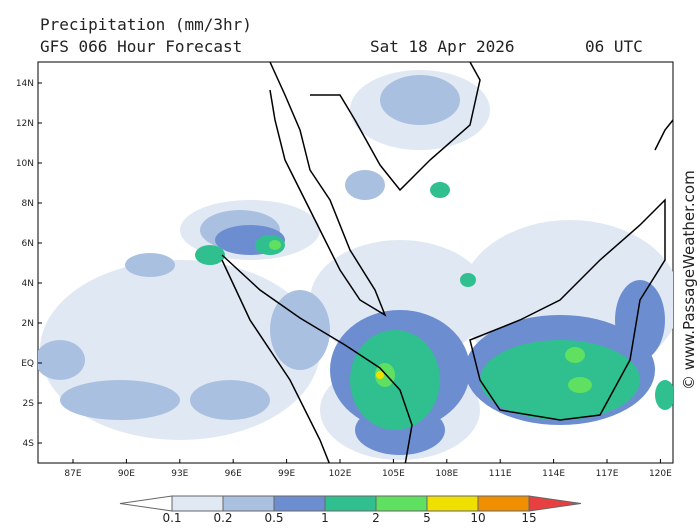  I want to click on watermark: © www.PassageWeather.com, so click(689, 280).